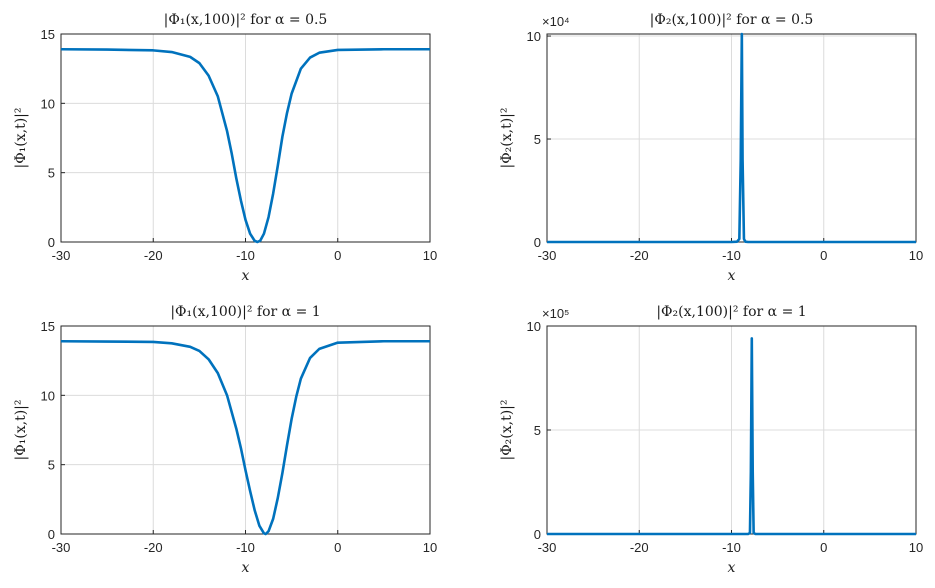 The image size is (935, 588). I want to click on chart-title: |Φ₁(x,100)|² for α = 0.5, so click(246, 20).